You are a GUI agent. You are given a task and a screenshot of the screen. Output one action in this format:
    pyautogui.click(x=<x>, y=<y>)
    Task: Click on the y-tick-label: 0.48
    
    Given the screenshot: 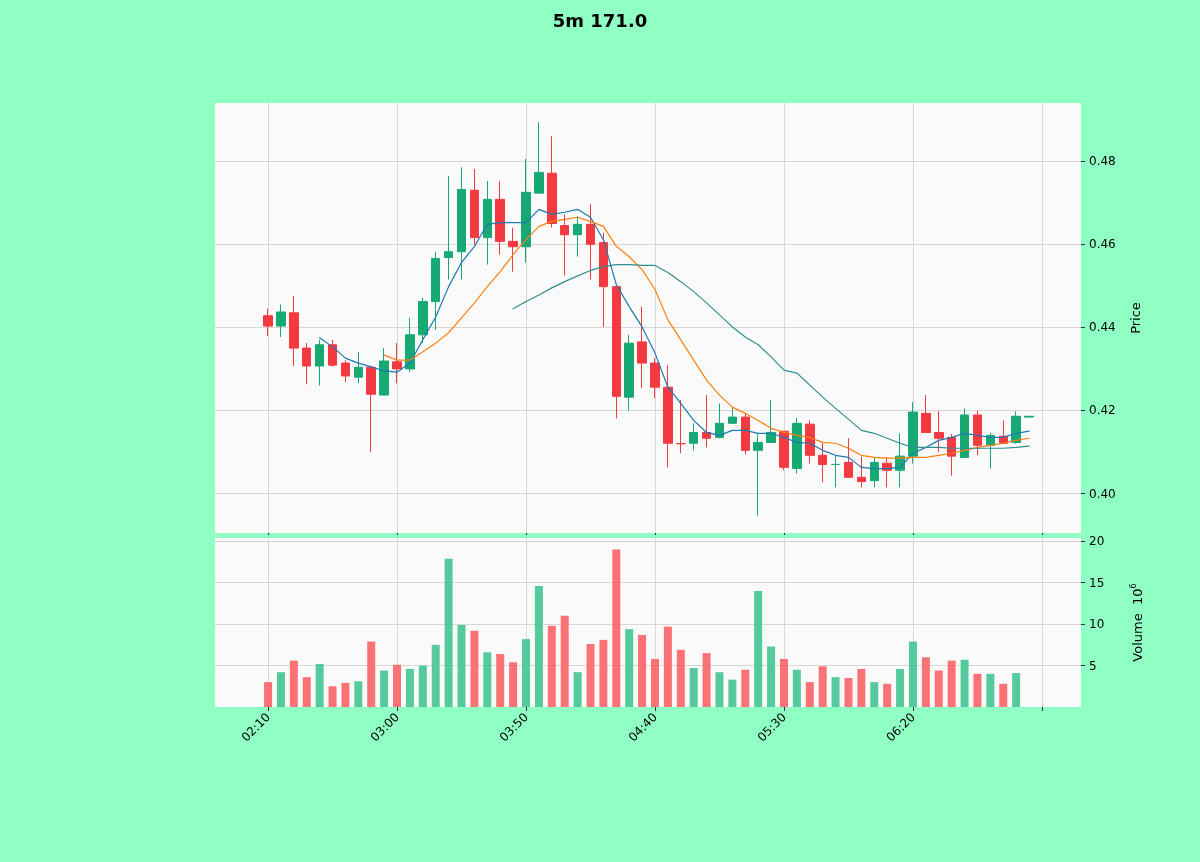 What is the action you would take?
    pyautogui.click(x=1102, y=161)
    